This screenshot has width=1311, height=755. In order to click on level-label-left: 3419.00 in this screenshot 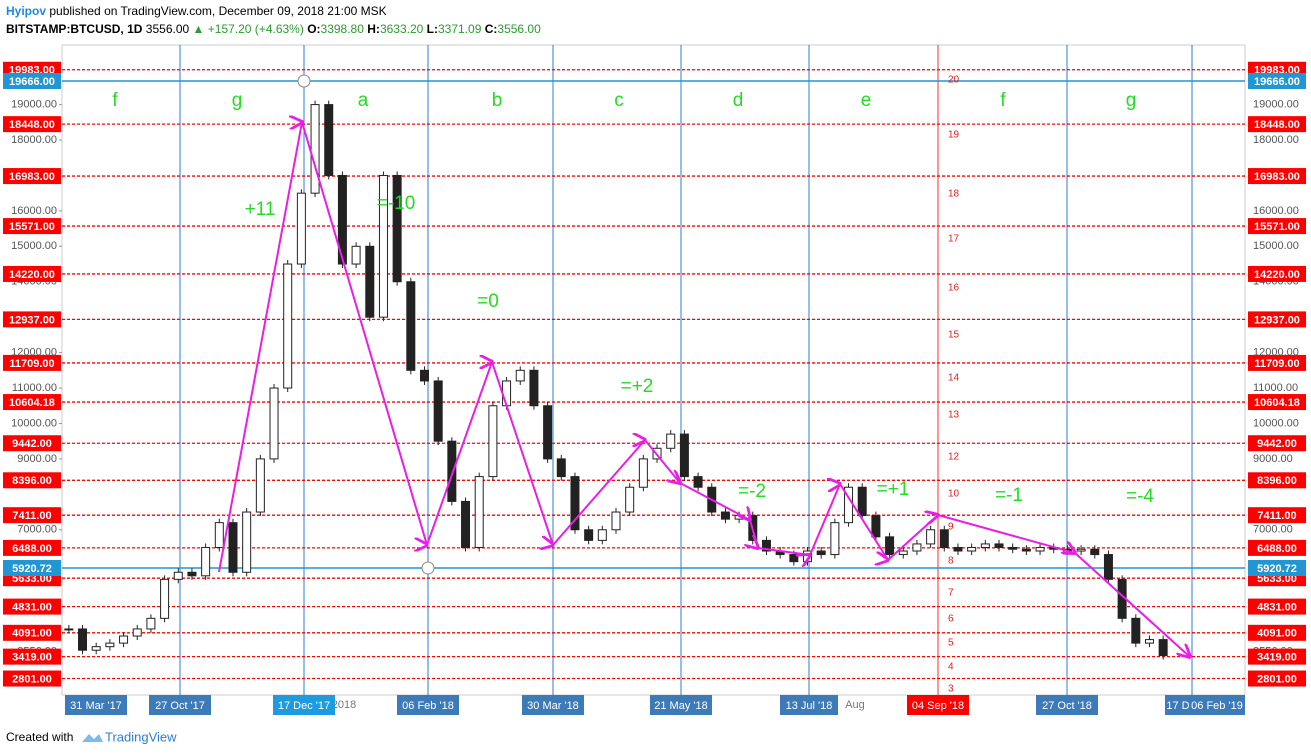, I will do `click(32, 658)`.